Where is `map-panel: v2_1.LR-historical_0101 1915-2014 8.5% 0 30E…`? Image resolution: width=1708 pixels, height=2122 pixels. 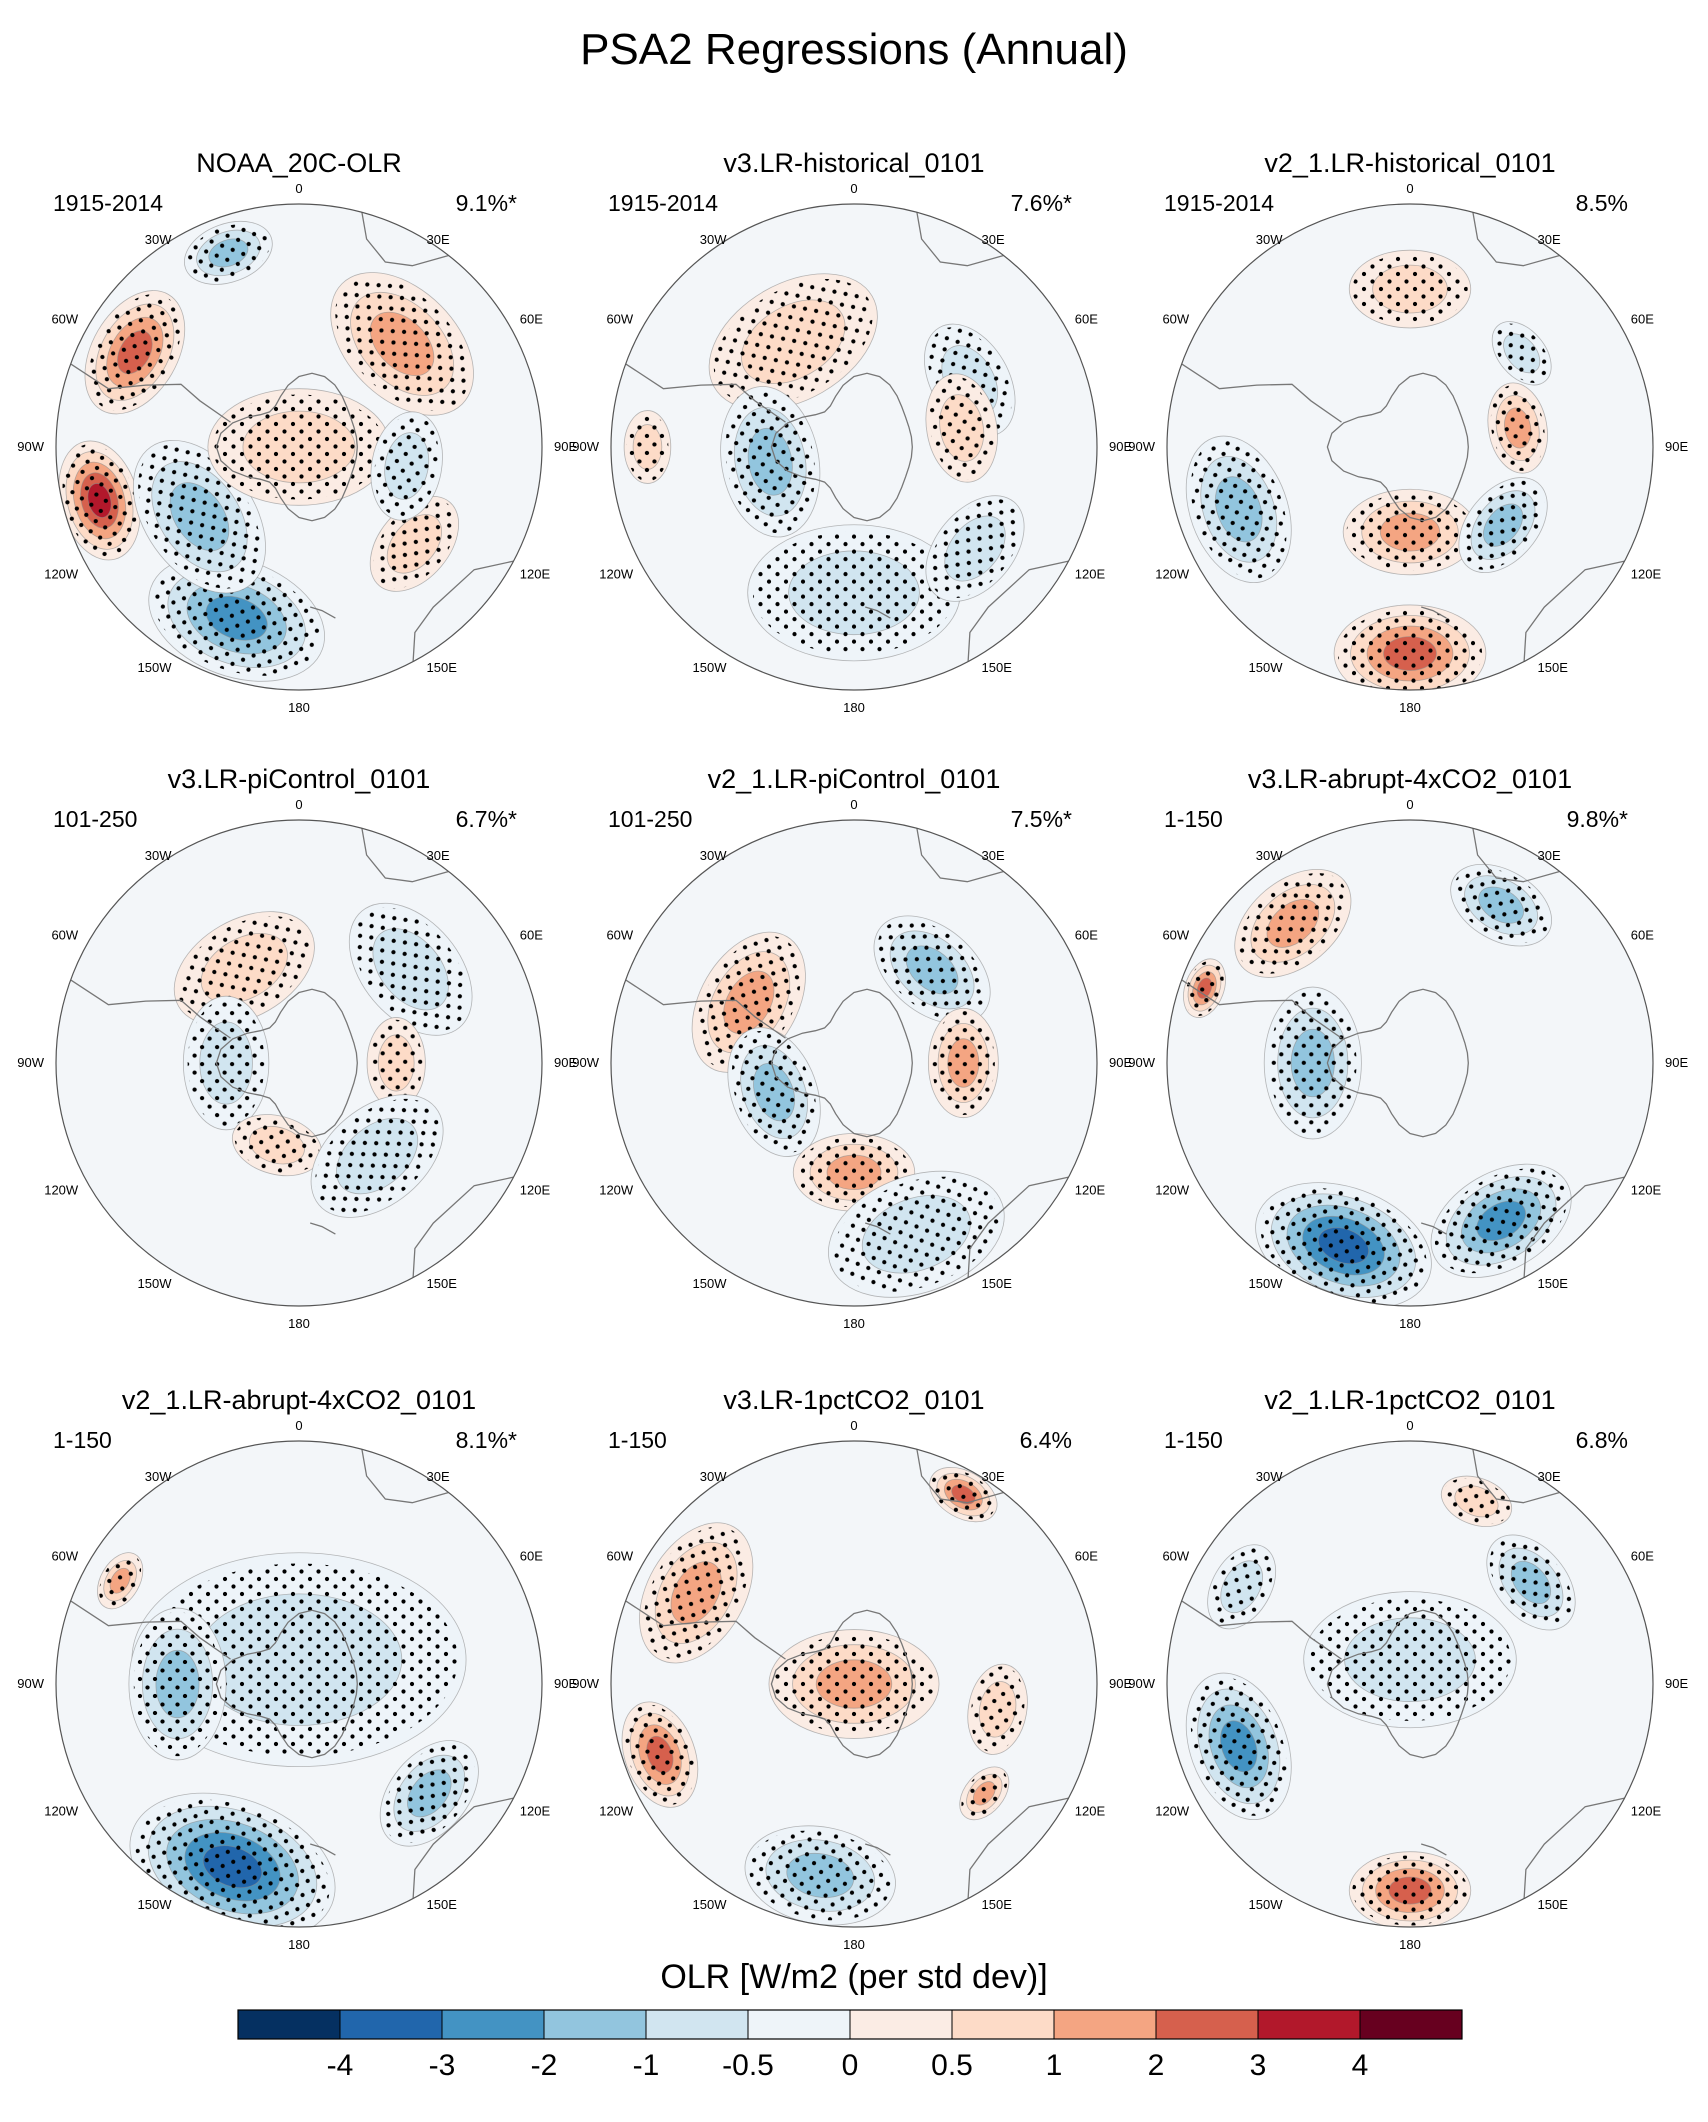
map-panel: v2_1.LR-historical_0101 1915-2014 8.5% 0 30E… is located at coordinates (1408, 431).